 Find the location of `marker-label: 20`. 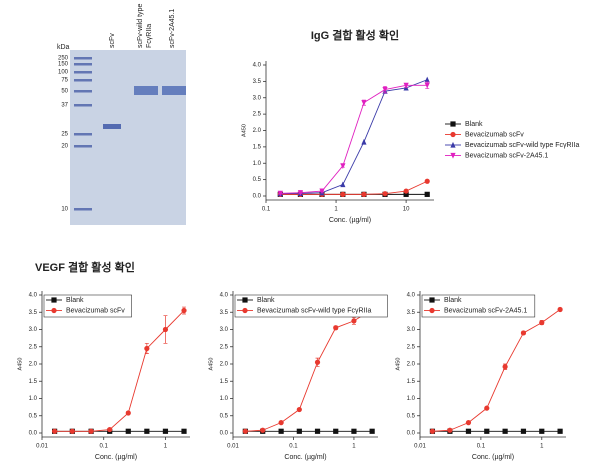

marker-label: 20 is located at coordinates (64, 147).